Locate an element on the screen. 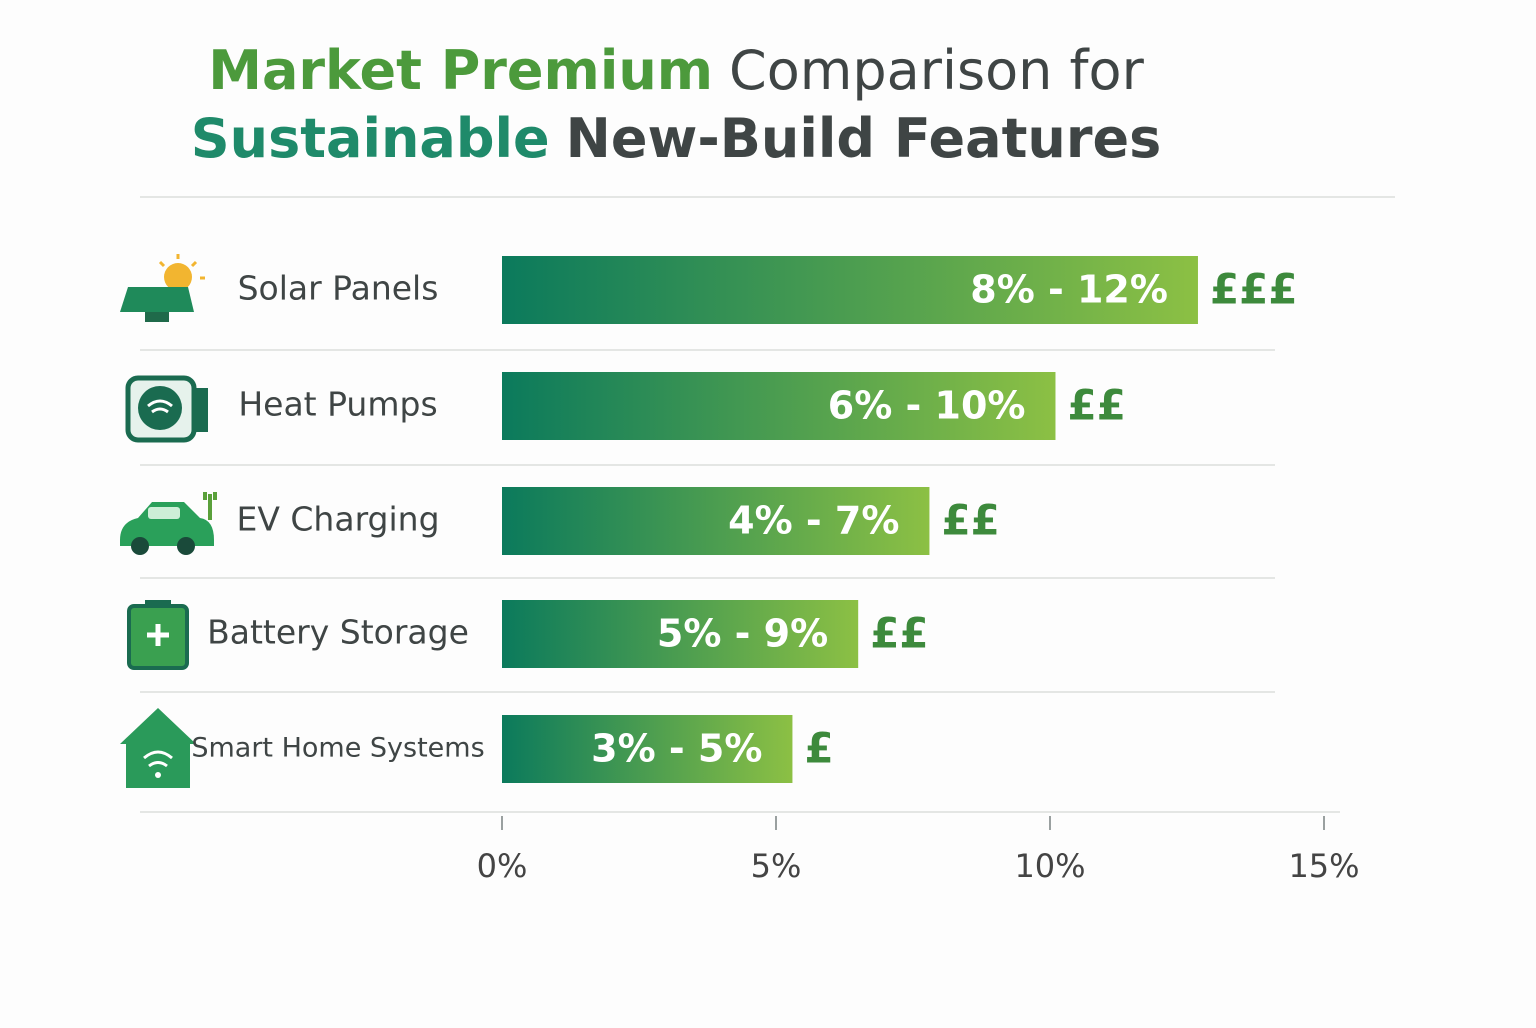 The width and height of the screenshot is (1536, 1028). premium-range: 4% - 7% is located at coordinates (813, 521).